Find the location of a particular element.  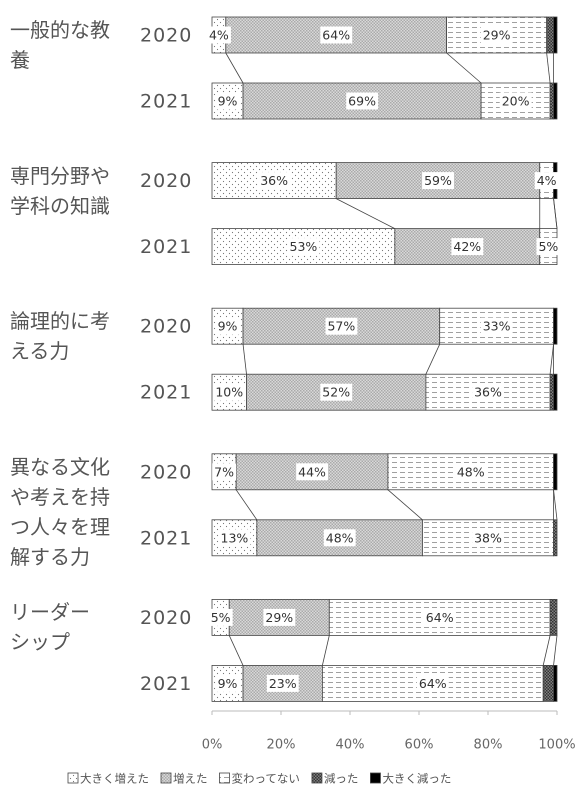

x-tick-label: 60% is located at coordinates (419, 745).